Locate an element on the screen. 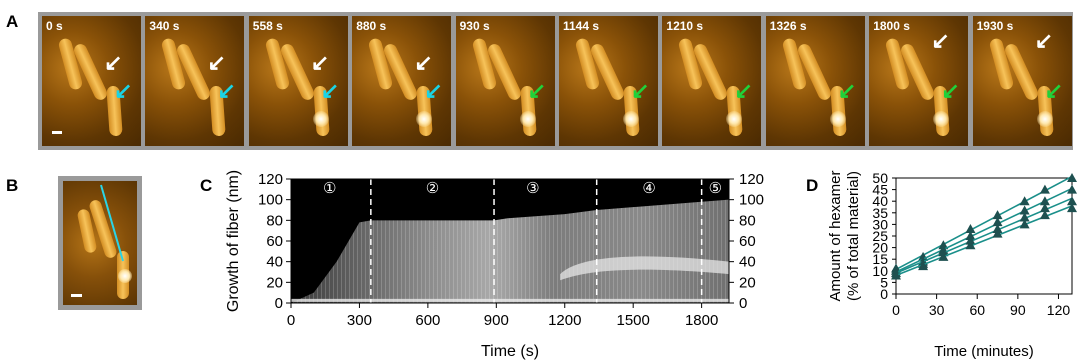 This screenshot has height=361, width=1077. right-y-tick-label: 100 is located at coordinates (751, 200).